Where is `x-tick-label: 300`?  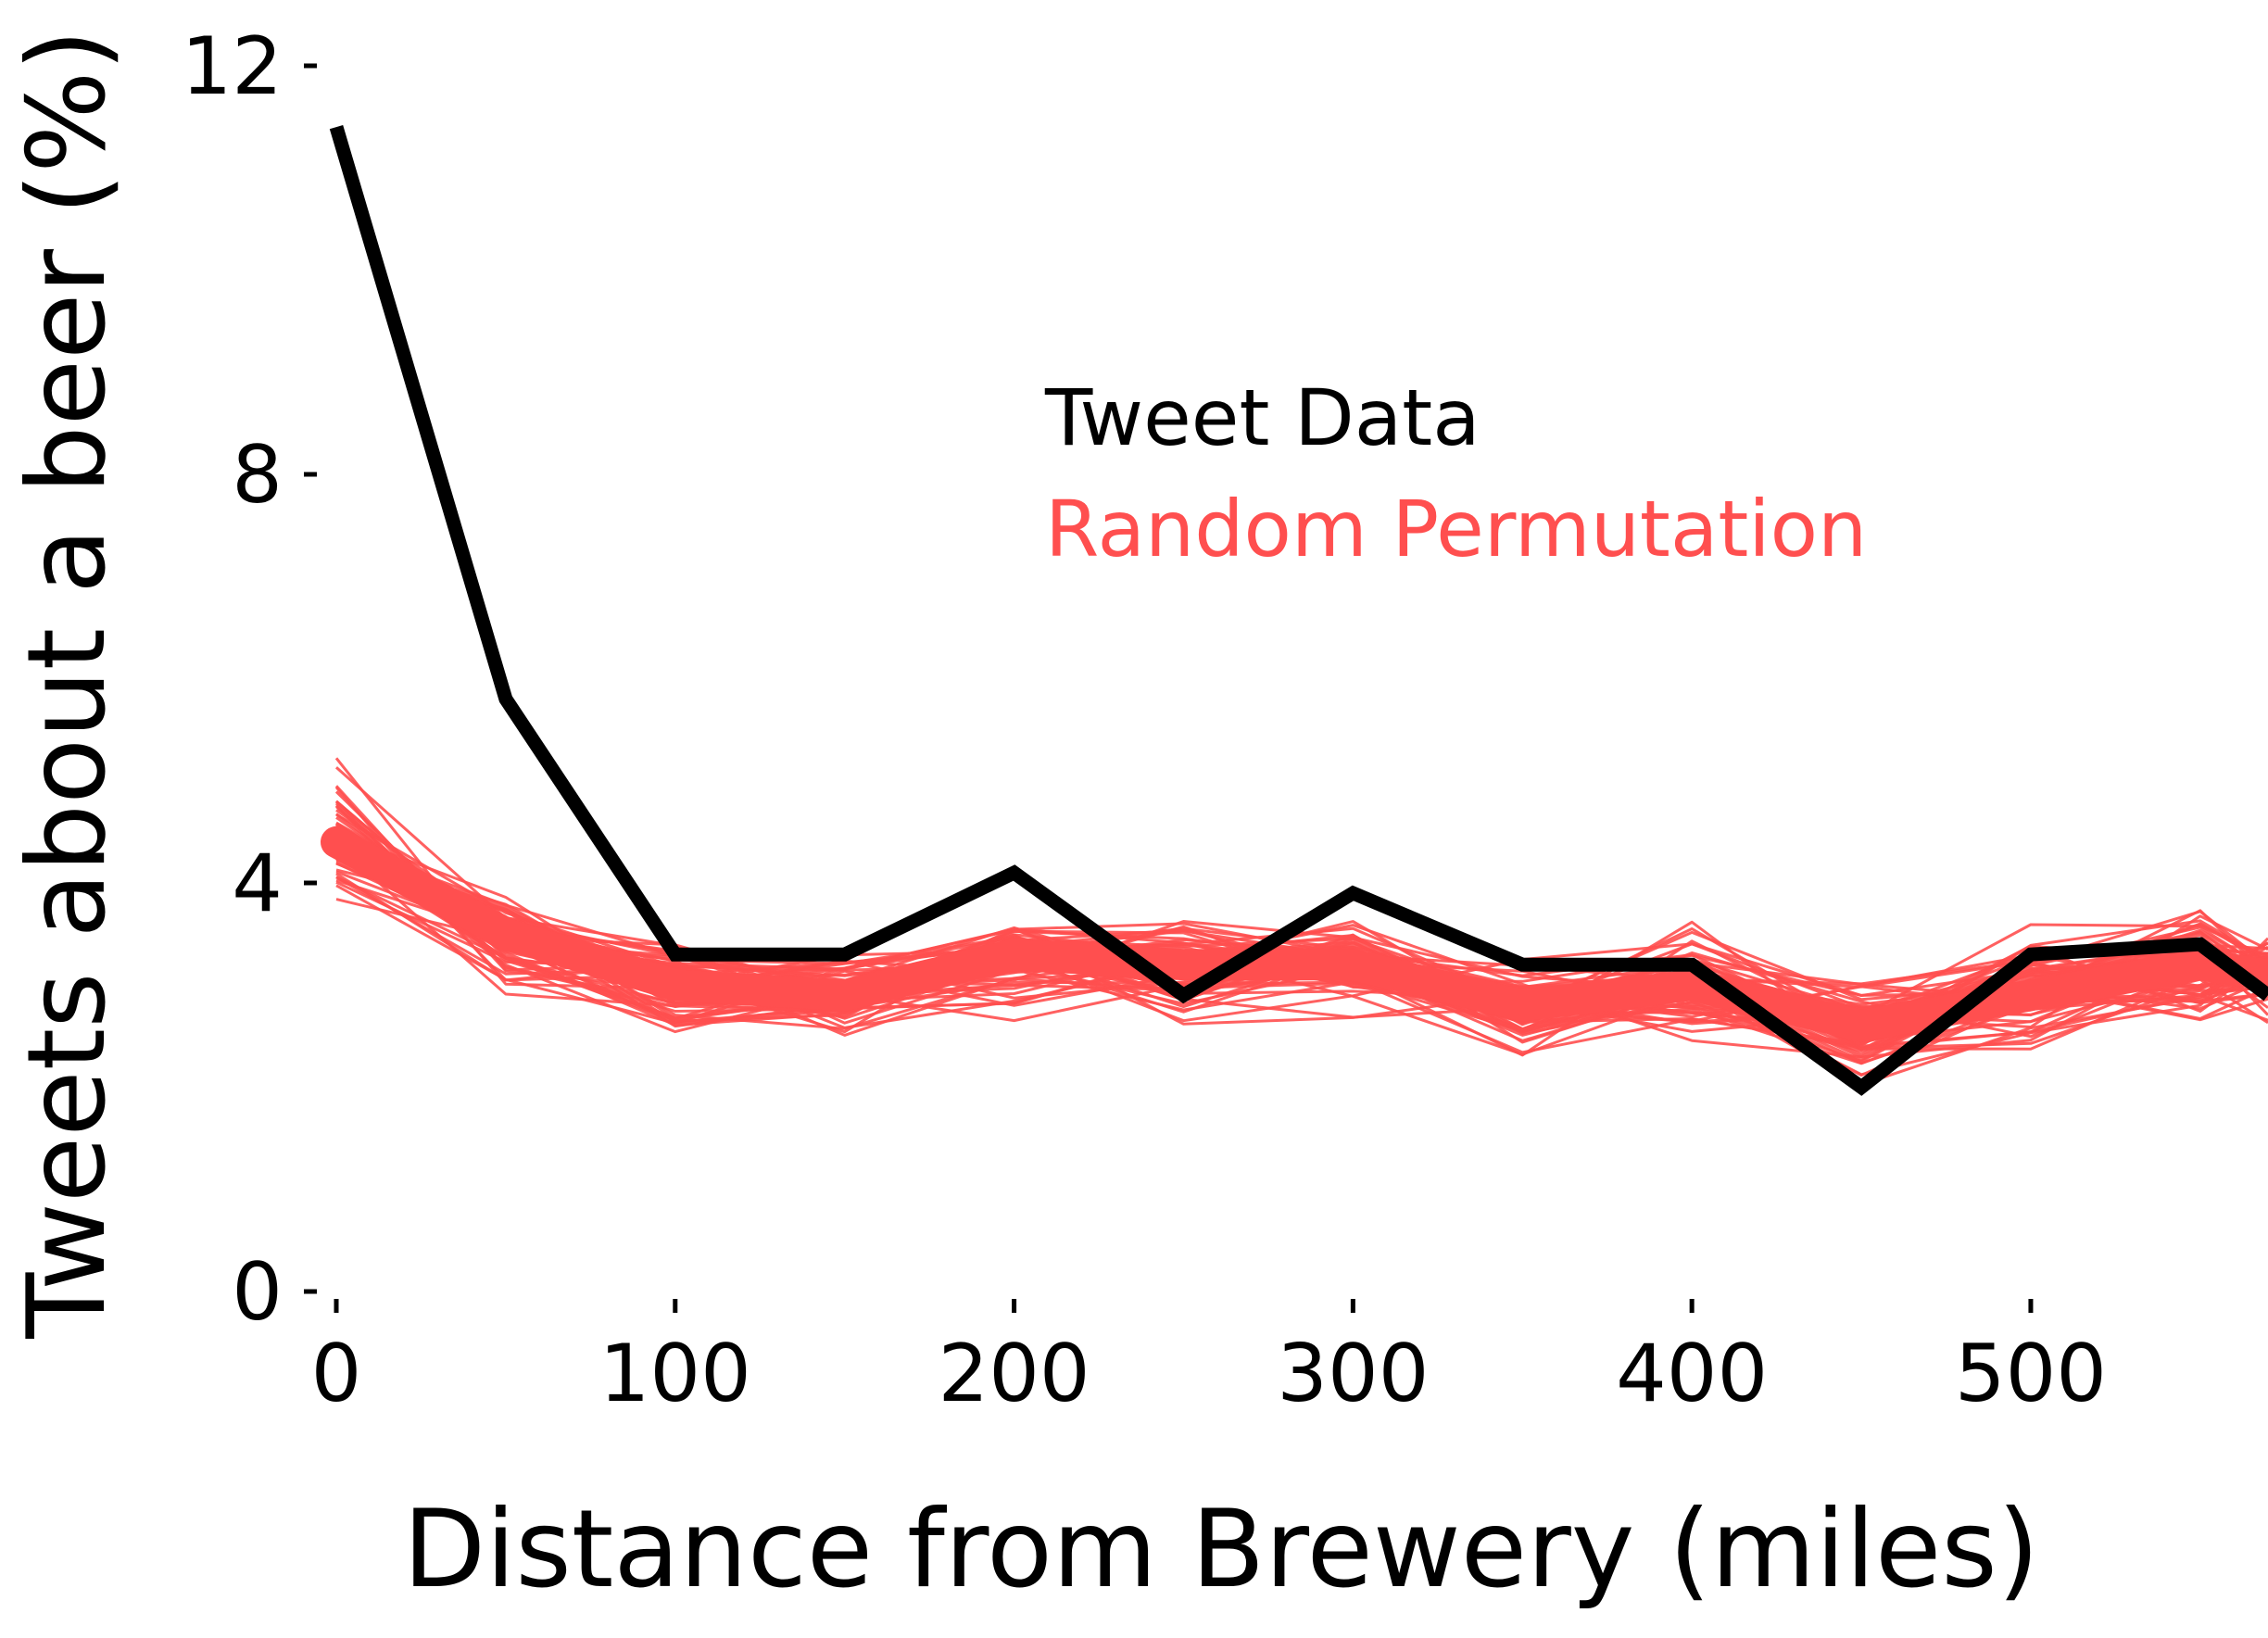
x-tick-label: 300 is located at coordinates (1353, 1374).